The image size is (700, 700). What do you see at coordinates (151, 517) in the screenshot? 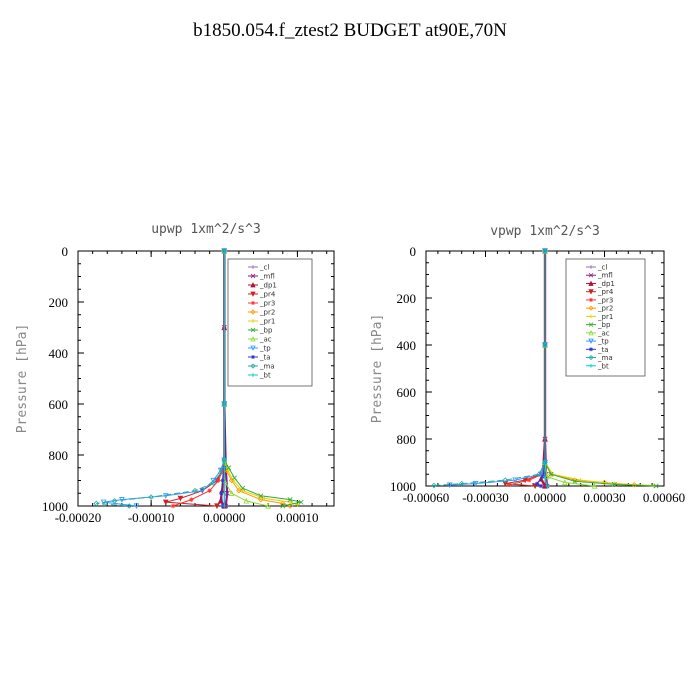
I see `x-tick-label: -0.00010` at bounding box center [151, 517].